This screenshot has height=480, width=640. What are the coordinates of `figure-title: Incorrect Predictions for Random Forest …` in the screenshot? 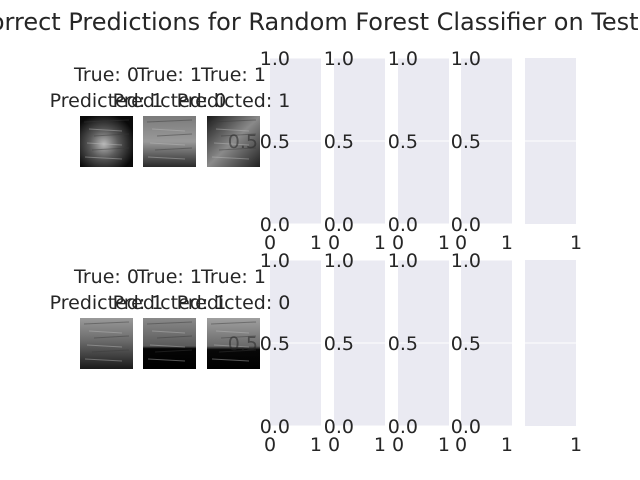 It's located at (320, 22).